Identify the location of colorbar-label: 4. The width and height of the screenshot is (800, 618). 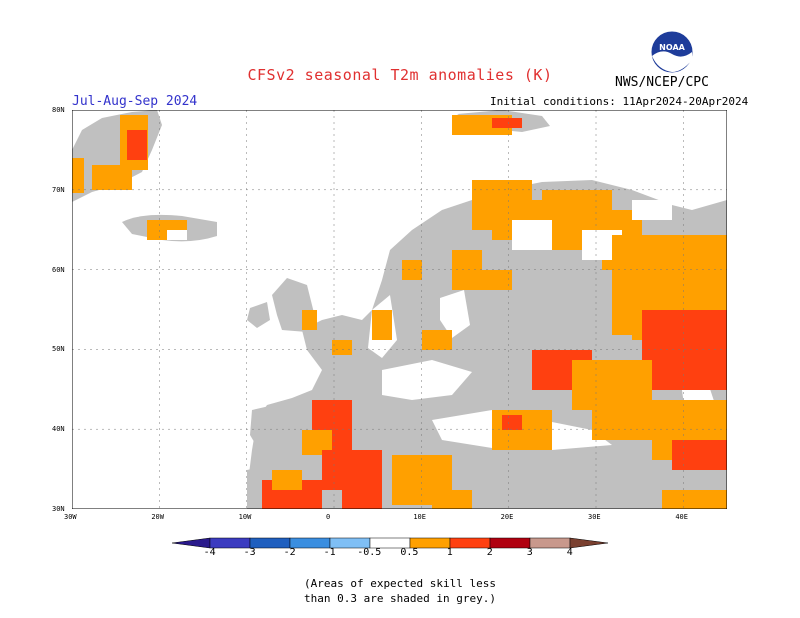
(569, 552).